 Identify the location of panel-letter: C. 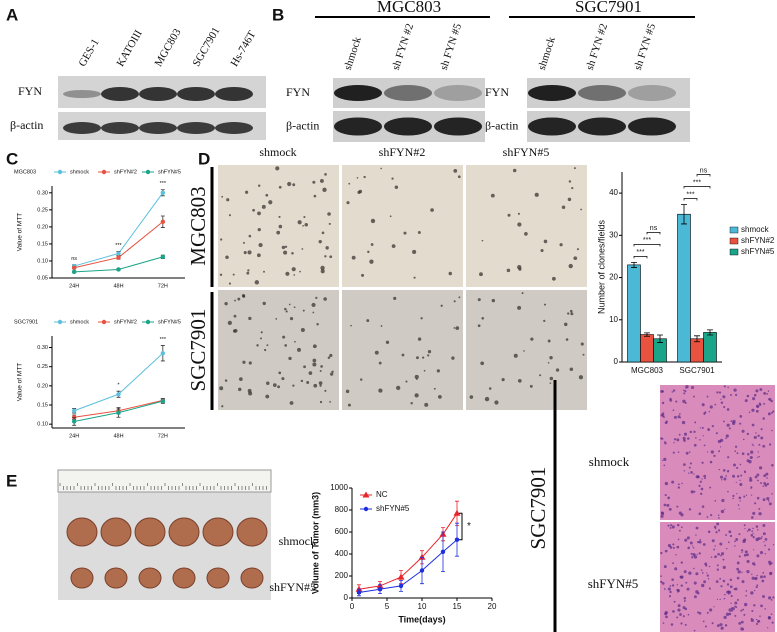
(12, 158).